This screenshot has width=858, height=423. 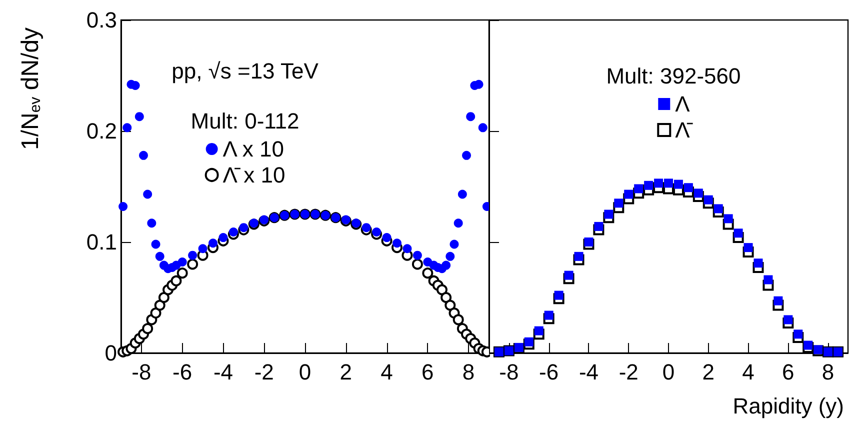 What do you see at coordinates (101, 242) in the screenshot?
I see `y-tick-label: 0.1` at bounding box center [101, 242].